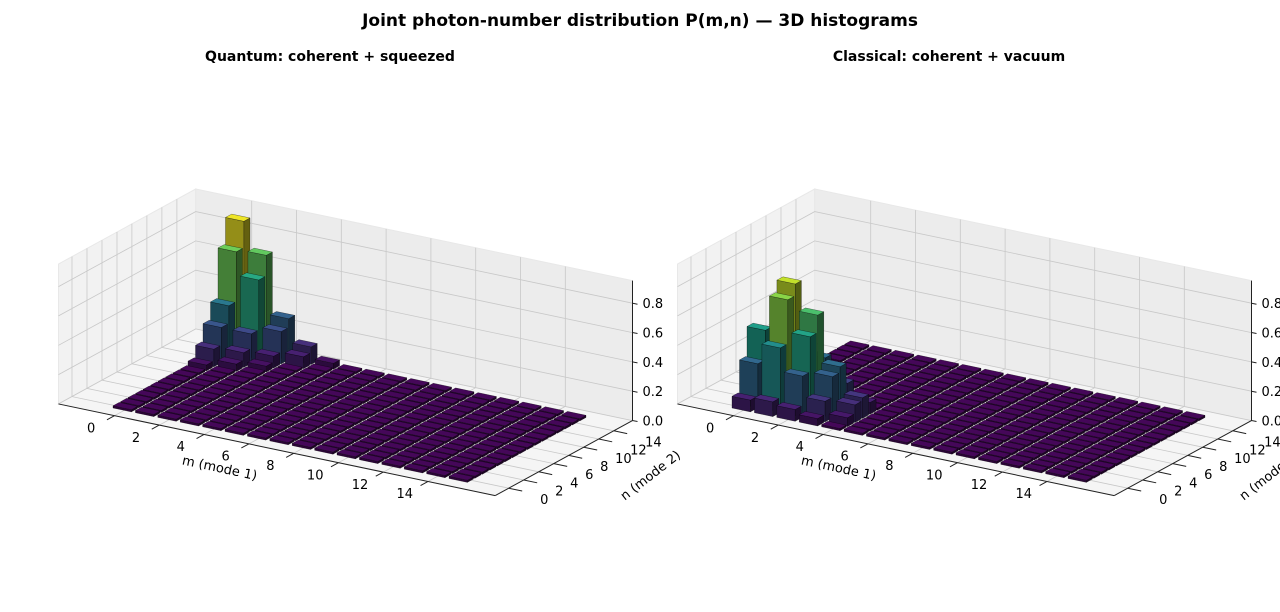 The image size is (1280, 612). Describe the element at coordinates (345, 257) in the screenshot. I see `z-gridline` at that location.